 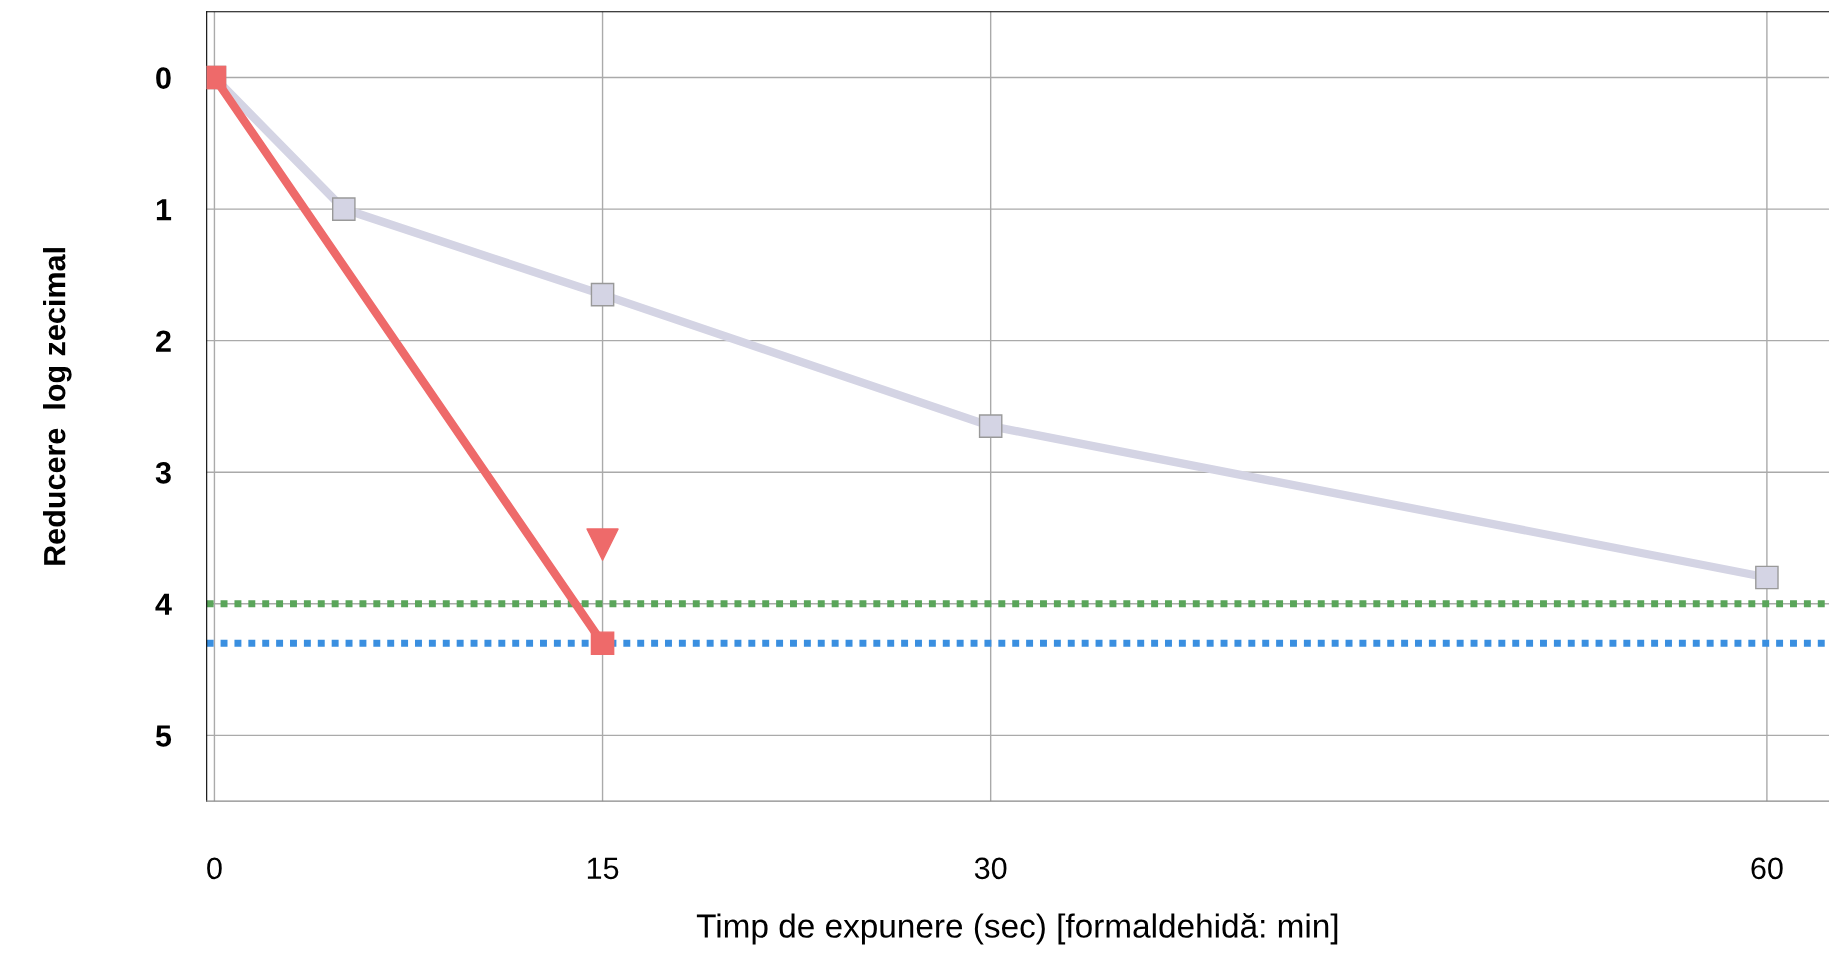 What do you see at coordinates (603, 868) in the screenshot?
I see `x-tick-label: 15` at bounding box center [603, 868].